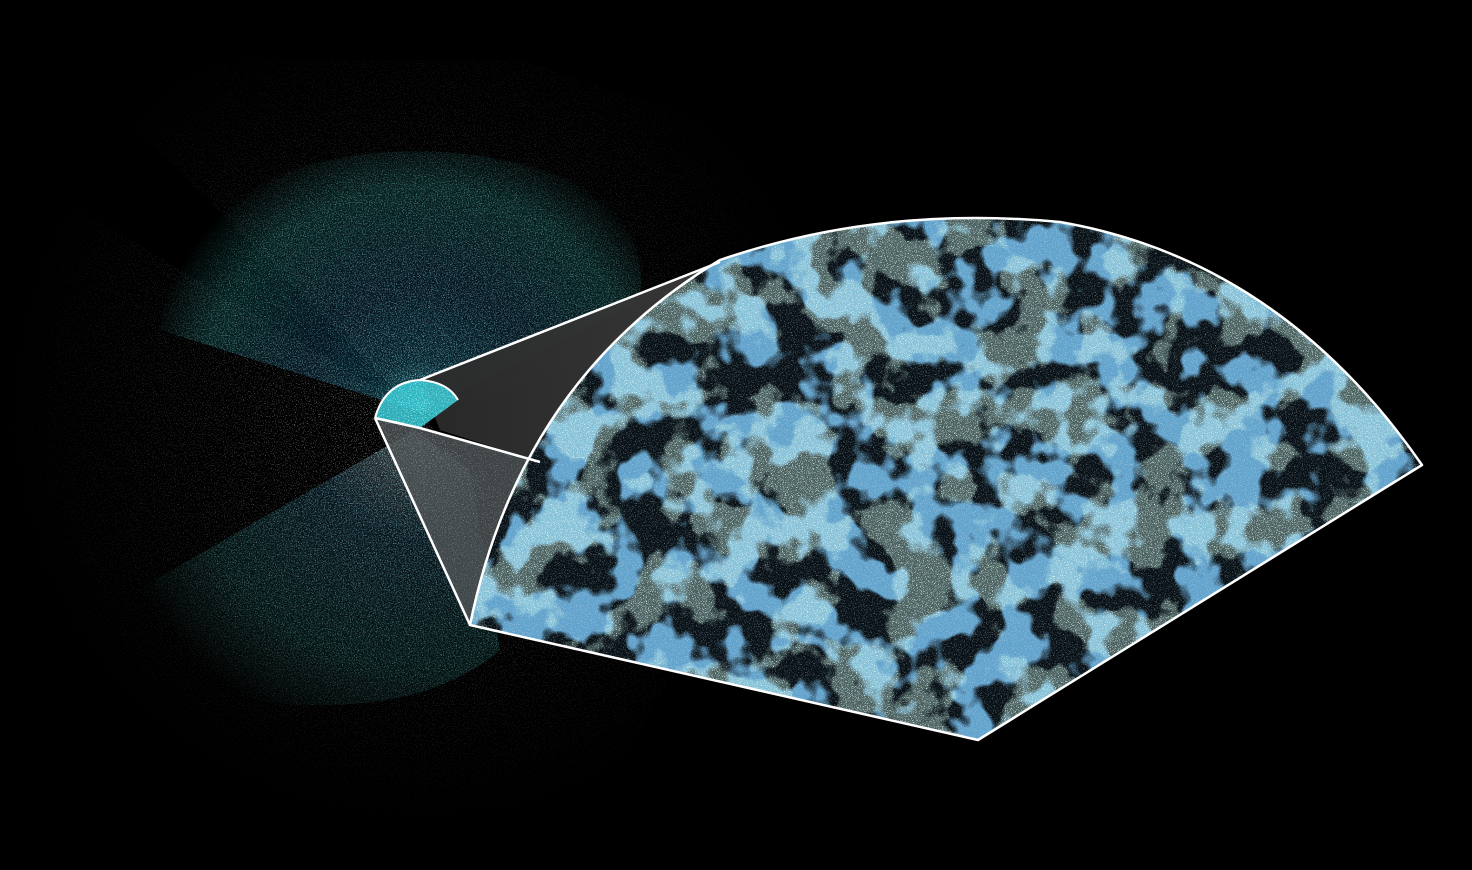  What do you see at coordinates (547, 443) in the screenshot?
I see `projection-wedge` at bounding box center [547, 443].